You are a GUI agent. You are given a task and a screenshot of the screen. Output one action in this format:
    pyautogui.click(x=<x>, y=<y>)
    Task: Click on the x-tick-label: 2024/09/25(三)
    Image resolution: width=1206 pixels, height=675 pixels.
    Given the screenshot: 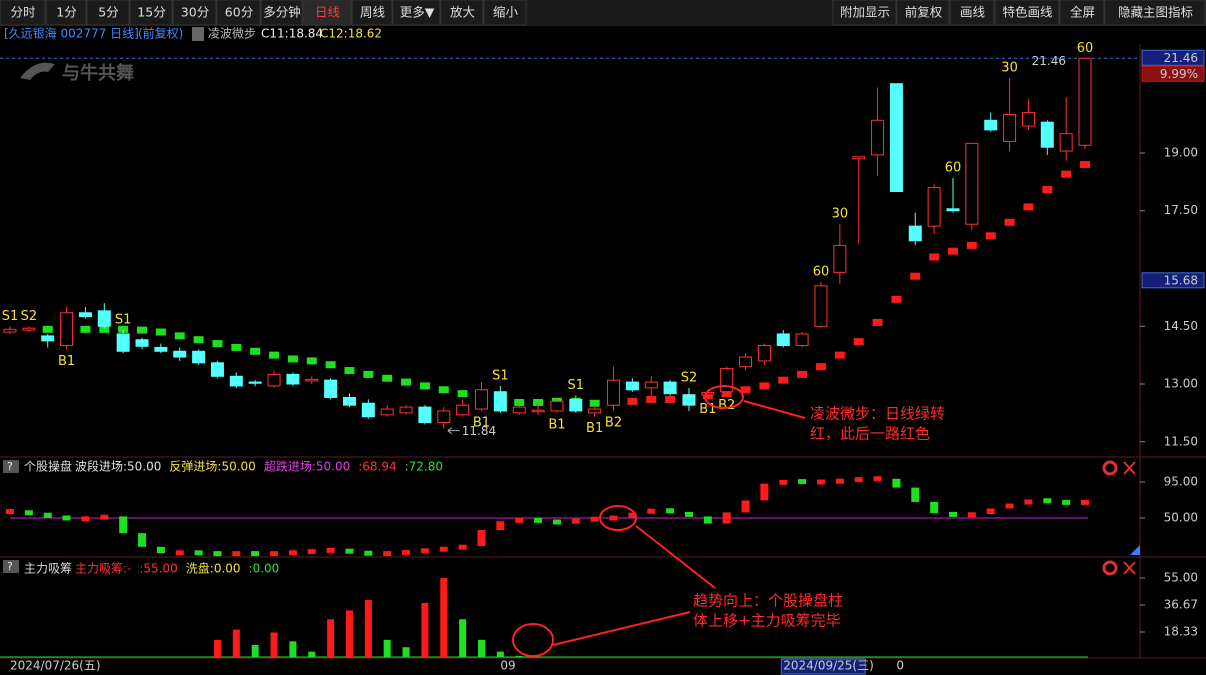 What is the action you would take?
    pyautogui.click(x=828, y=666)
    